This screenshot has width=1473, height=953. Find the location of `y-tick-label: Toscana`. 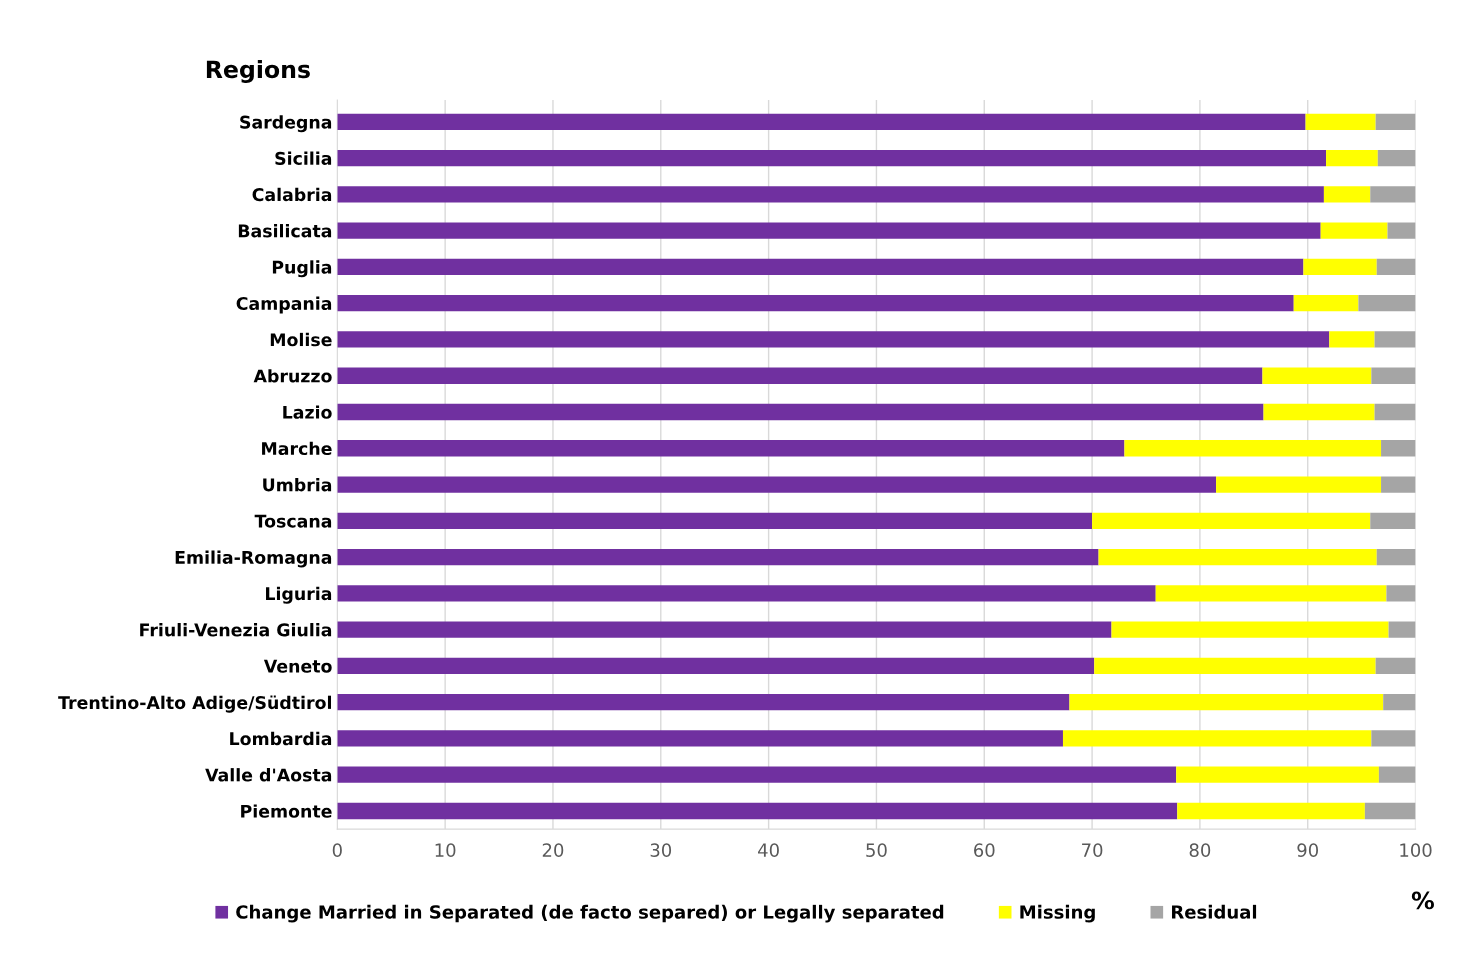

y-tick-label: Toscana is located at coordinates (293, 521).